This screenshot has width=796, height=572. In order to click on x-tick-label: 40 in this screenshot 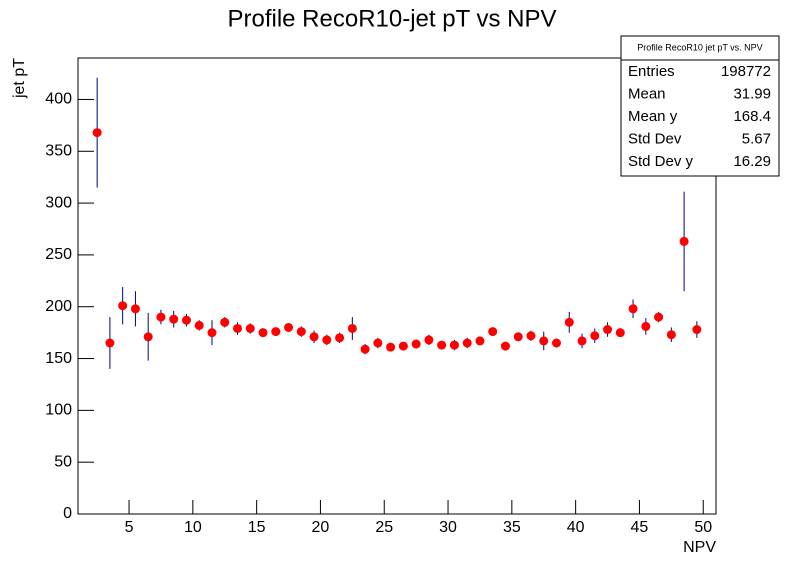, I will do `click(576, 527)`.